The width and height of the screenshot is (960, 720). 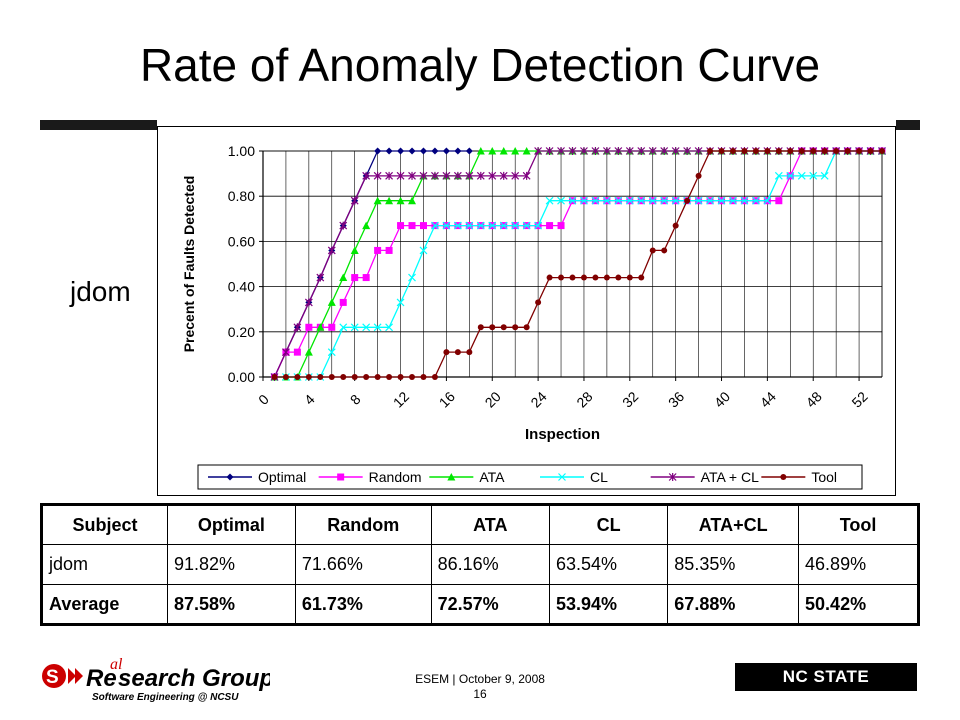 What do you see at coordinates (814, 399) in the screenshot?
I see `x-tick-label: 48` at bounding box center [814, 399].